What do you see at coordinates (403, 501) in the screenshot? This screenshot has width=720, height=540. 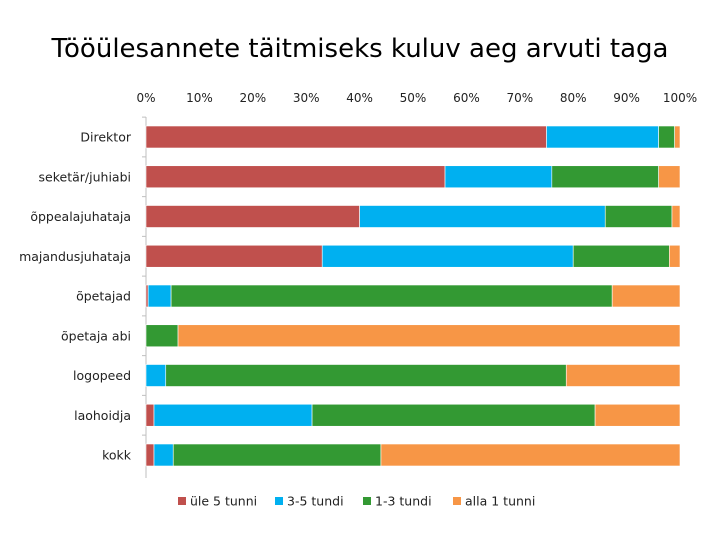 I see `legend-label: 1-3 tundi` at bounding box center [403, 501].